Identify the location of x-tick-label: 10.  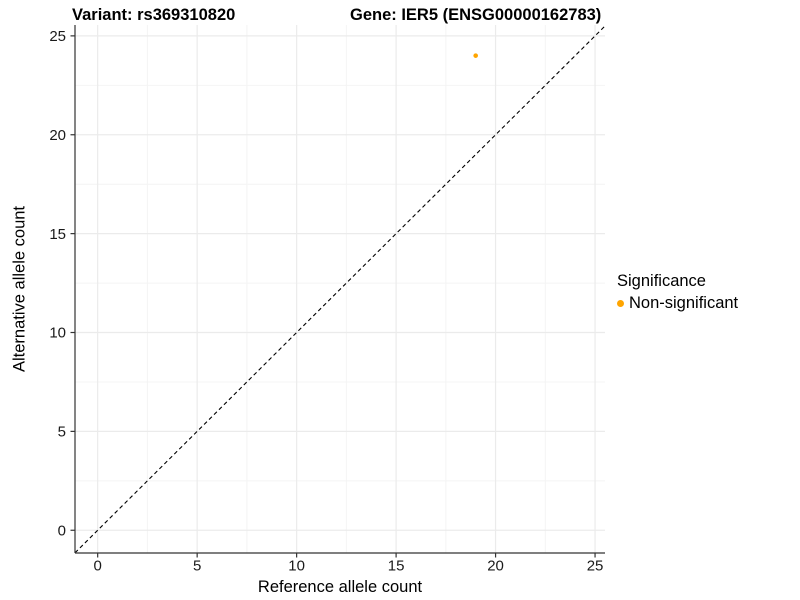
(296, 566).